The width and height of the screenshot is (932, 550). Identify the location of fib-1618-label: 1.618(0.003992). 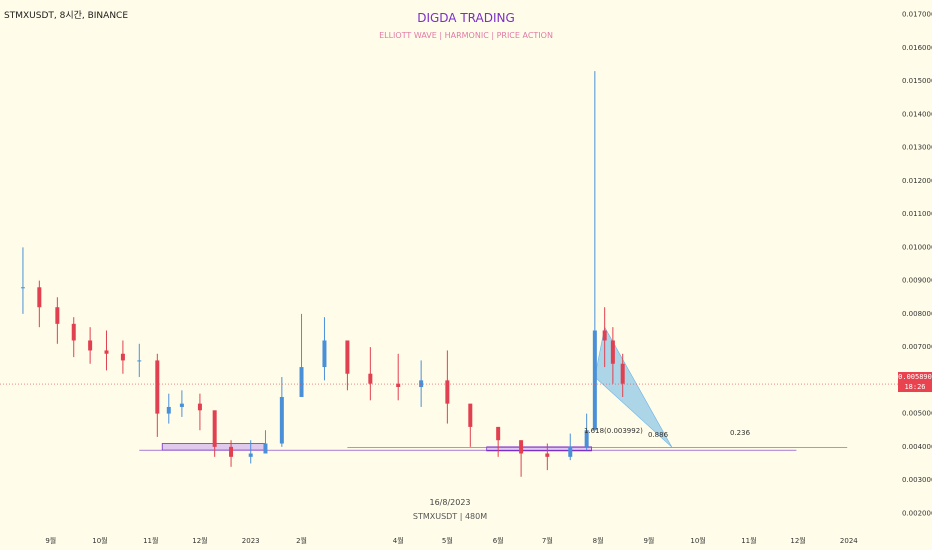
(613, 431).